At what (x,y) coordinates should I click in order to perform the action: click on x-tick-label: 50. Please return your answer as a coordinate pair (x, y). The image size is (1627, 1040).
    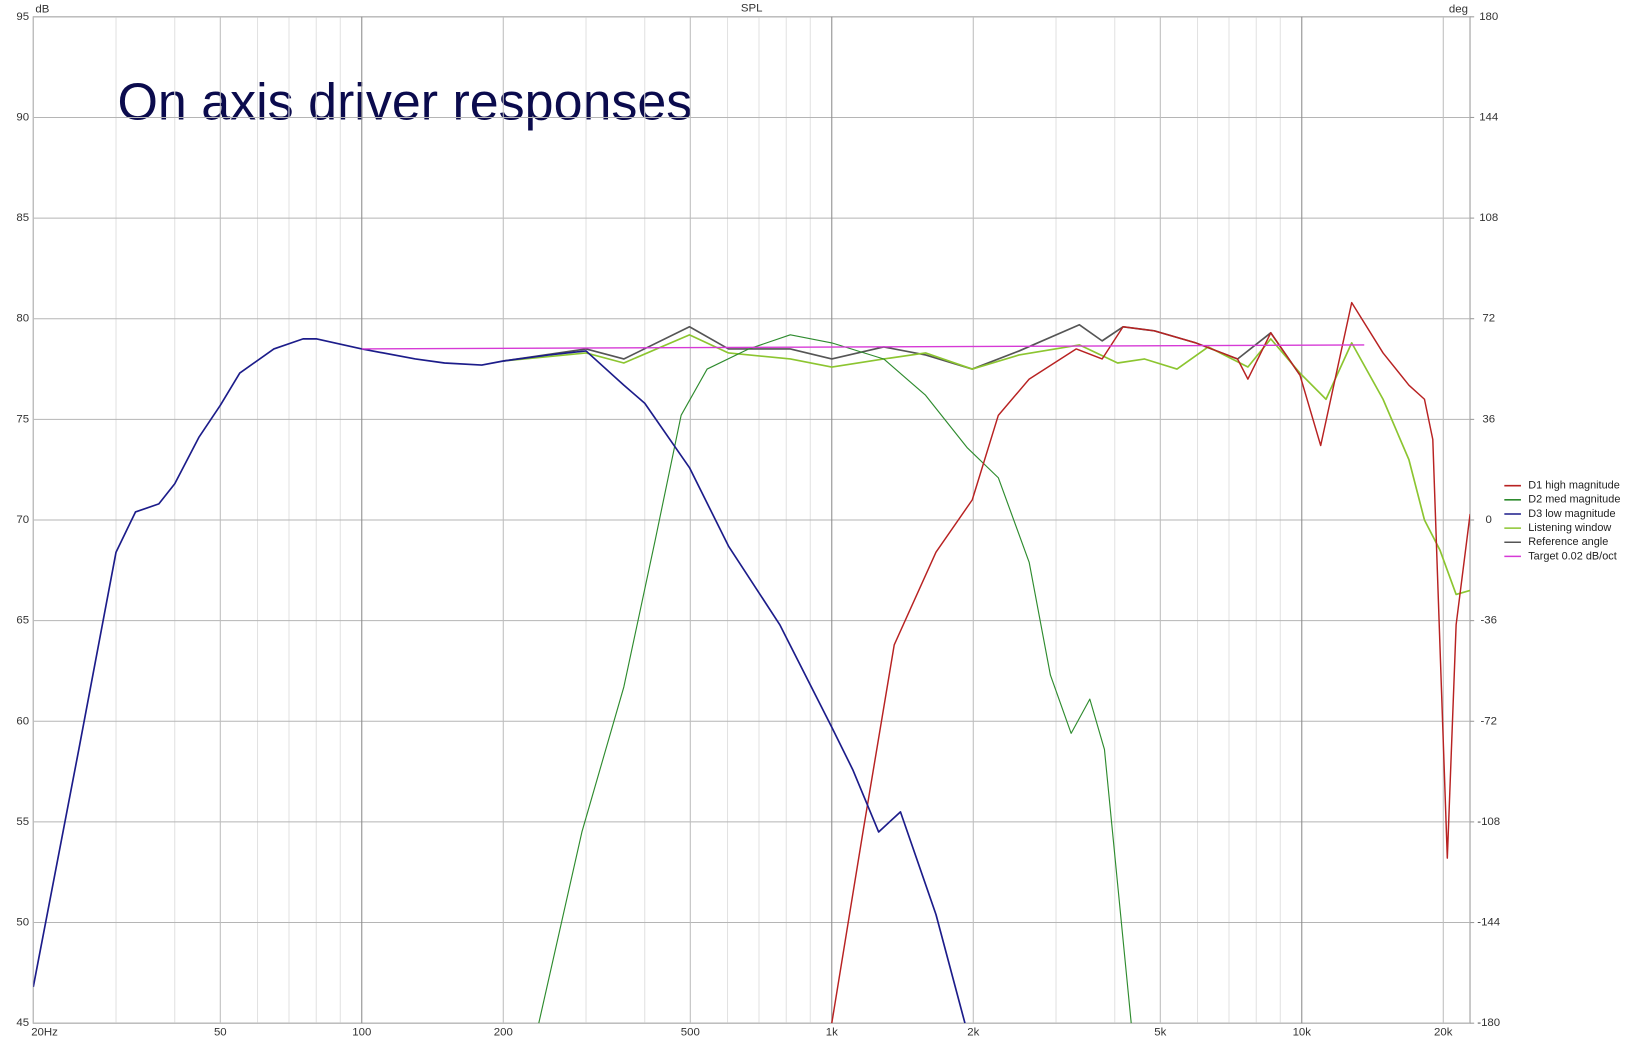
    Looking at the image, I should click on (220, 1033).